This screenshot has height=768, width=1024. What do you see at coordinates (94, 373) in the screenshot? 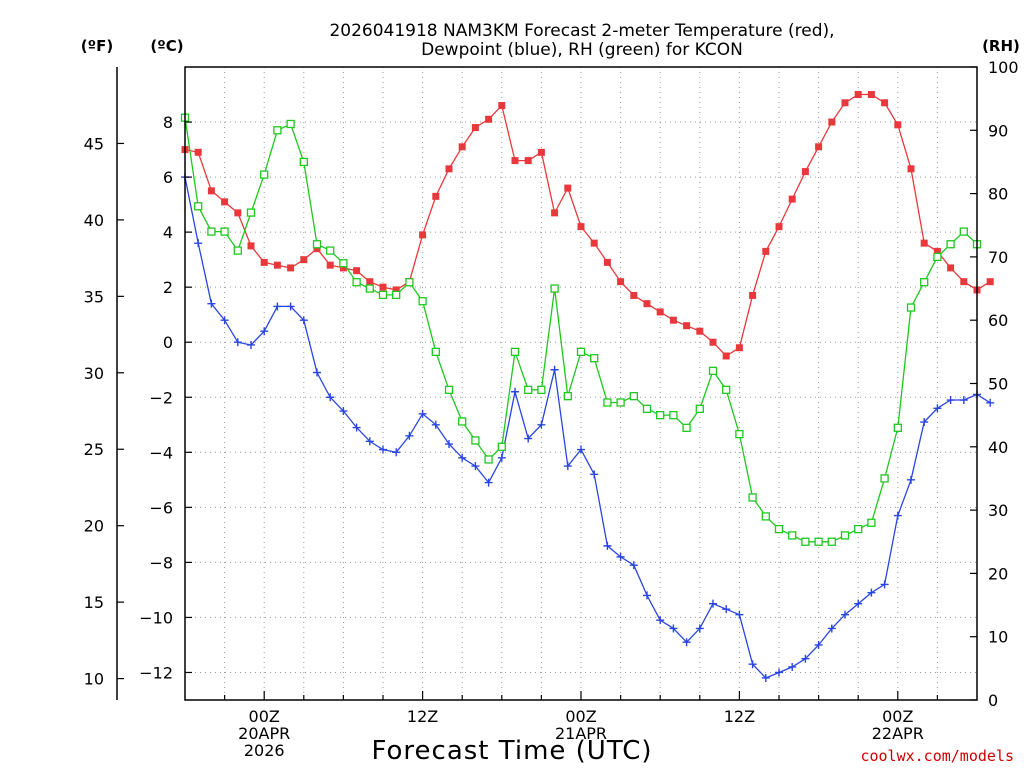
I see `fahrenheit-tick-label: 30` at bounding box center [94, 373].